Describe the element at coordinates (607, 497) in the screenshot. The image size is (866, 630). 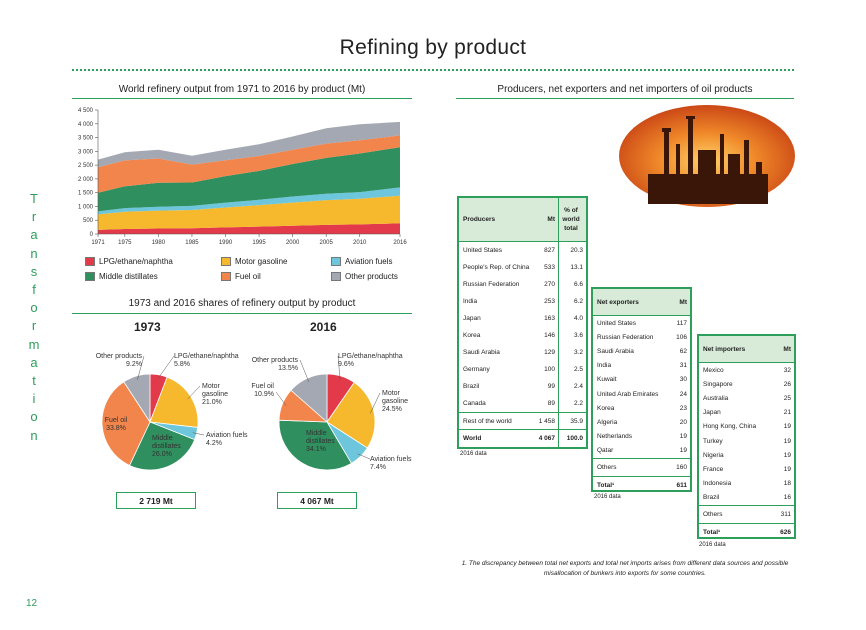
I see `exporters-note: 2016 data` at that location.